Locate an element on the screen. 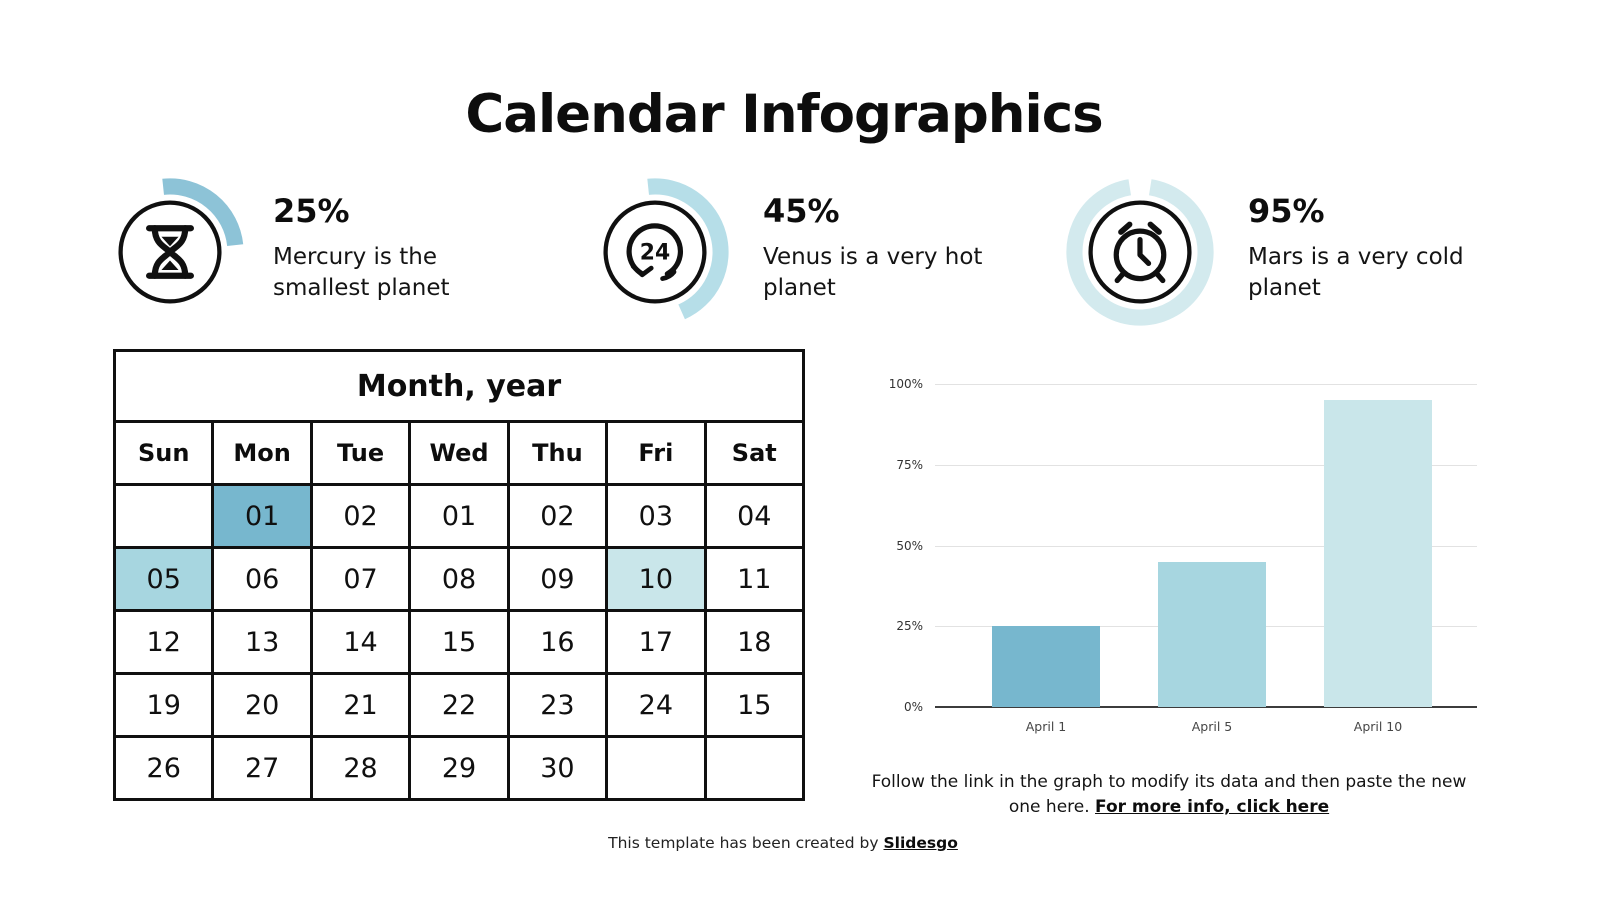 The height and width of the screenshot is (900, 1600). stat-description: Mercury is the smallest planet is located at coordinates (361, 273).